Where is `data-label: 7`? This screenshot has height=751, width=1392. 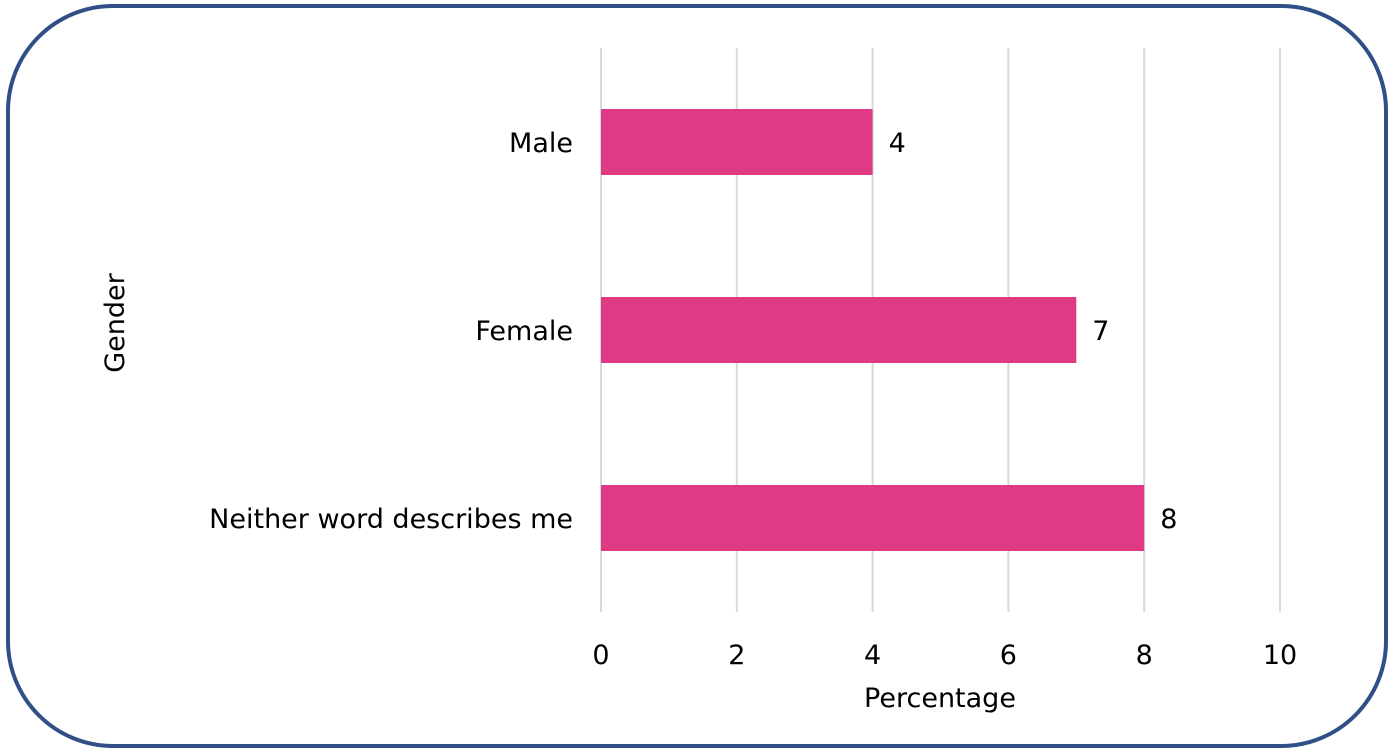
data-label: 7 is located at coordinates (1100, 331).